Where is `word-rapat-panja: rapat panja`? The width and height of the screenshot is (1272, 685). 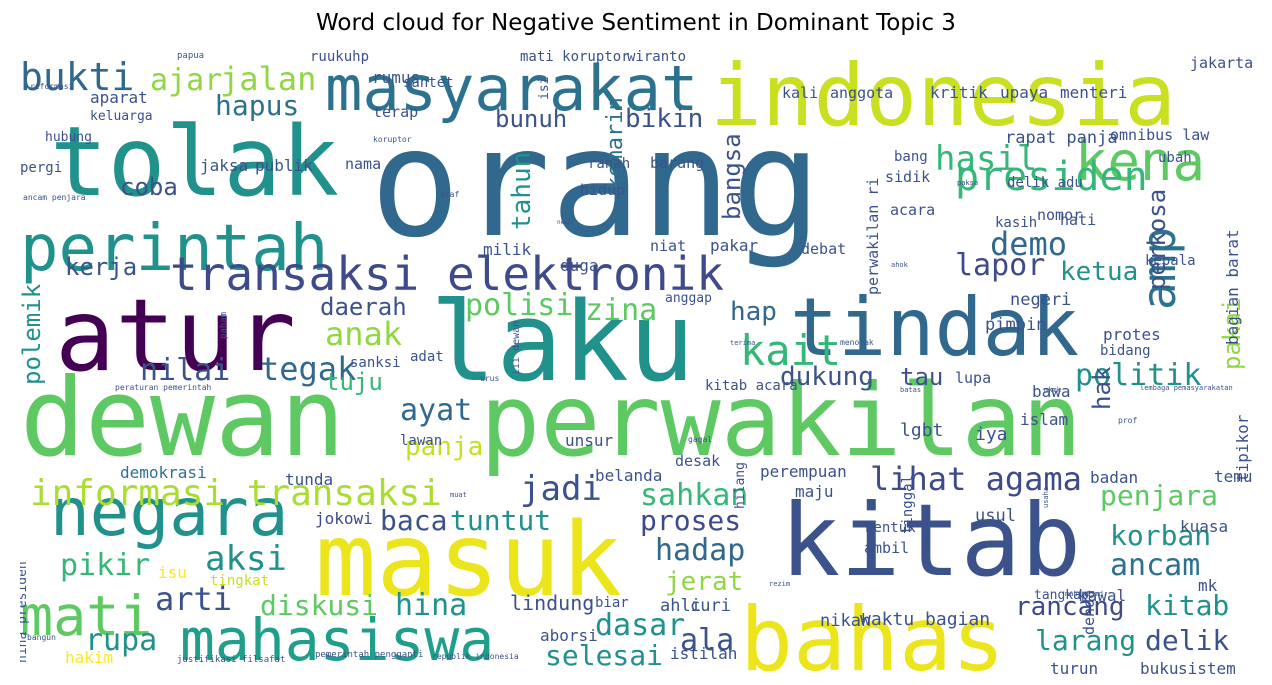 word-rapat-panja: rapat panja is located at coordinates (1061, 138).